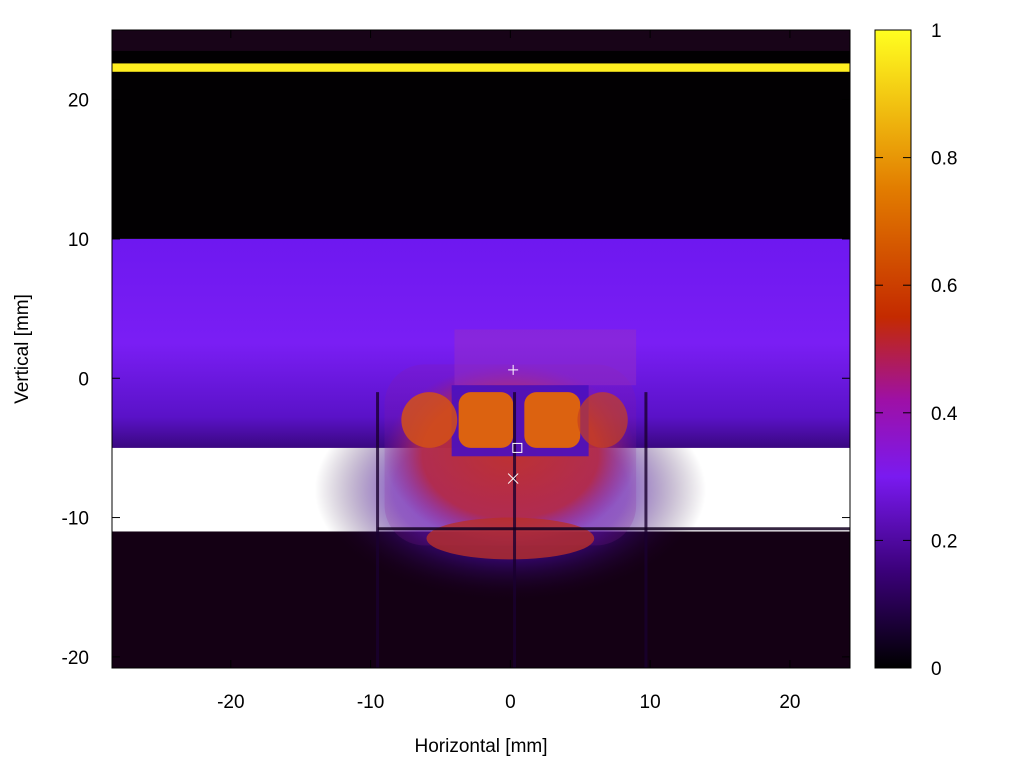  I want to click on x-tick-label: 10, so click(650, 702).